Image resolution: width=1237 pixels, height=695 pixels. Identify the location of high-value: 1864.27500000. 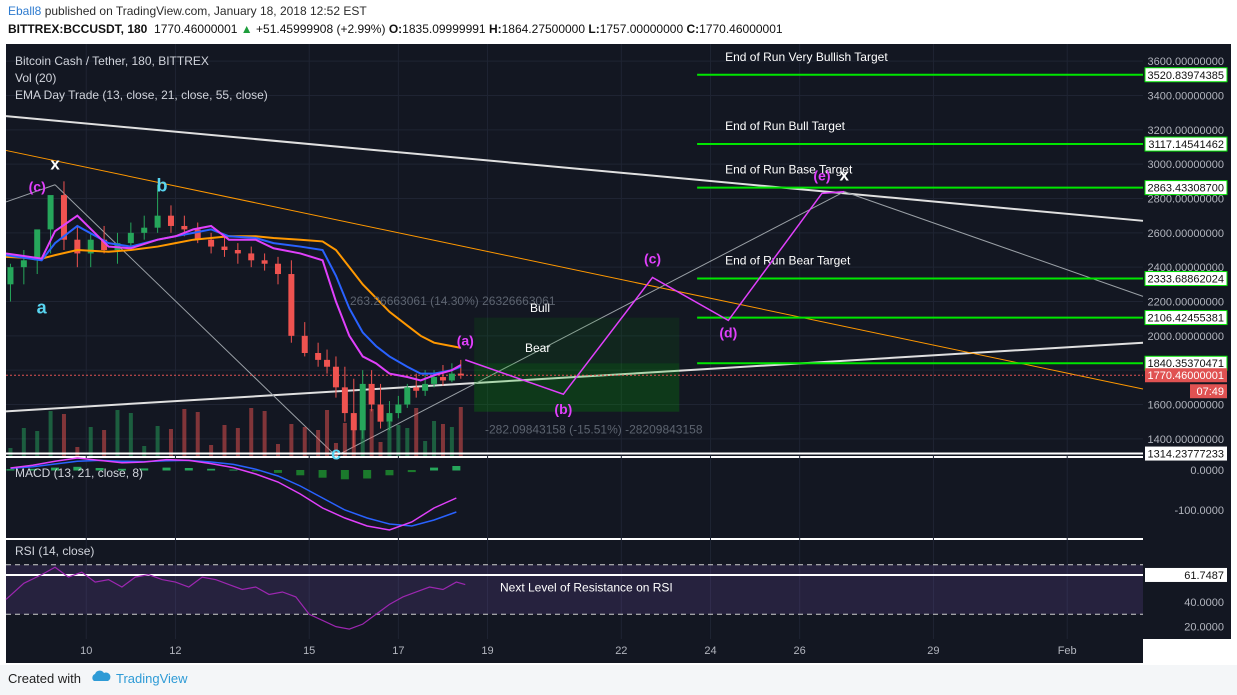
(543, 29).